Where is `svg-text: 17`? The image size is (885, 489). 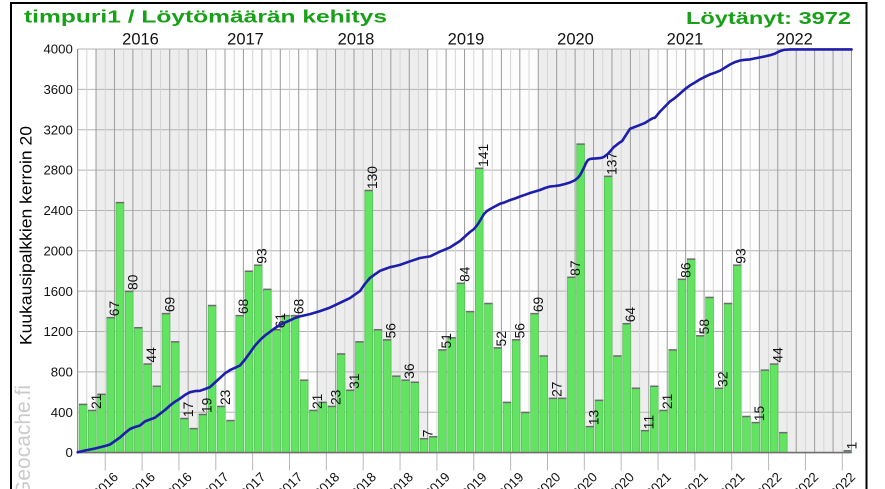
svg-text: 17 is located at coordinates (188, 409).